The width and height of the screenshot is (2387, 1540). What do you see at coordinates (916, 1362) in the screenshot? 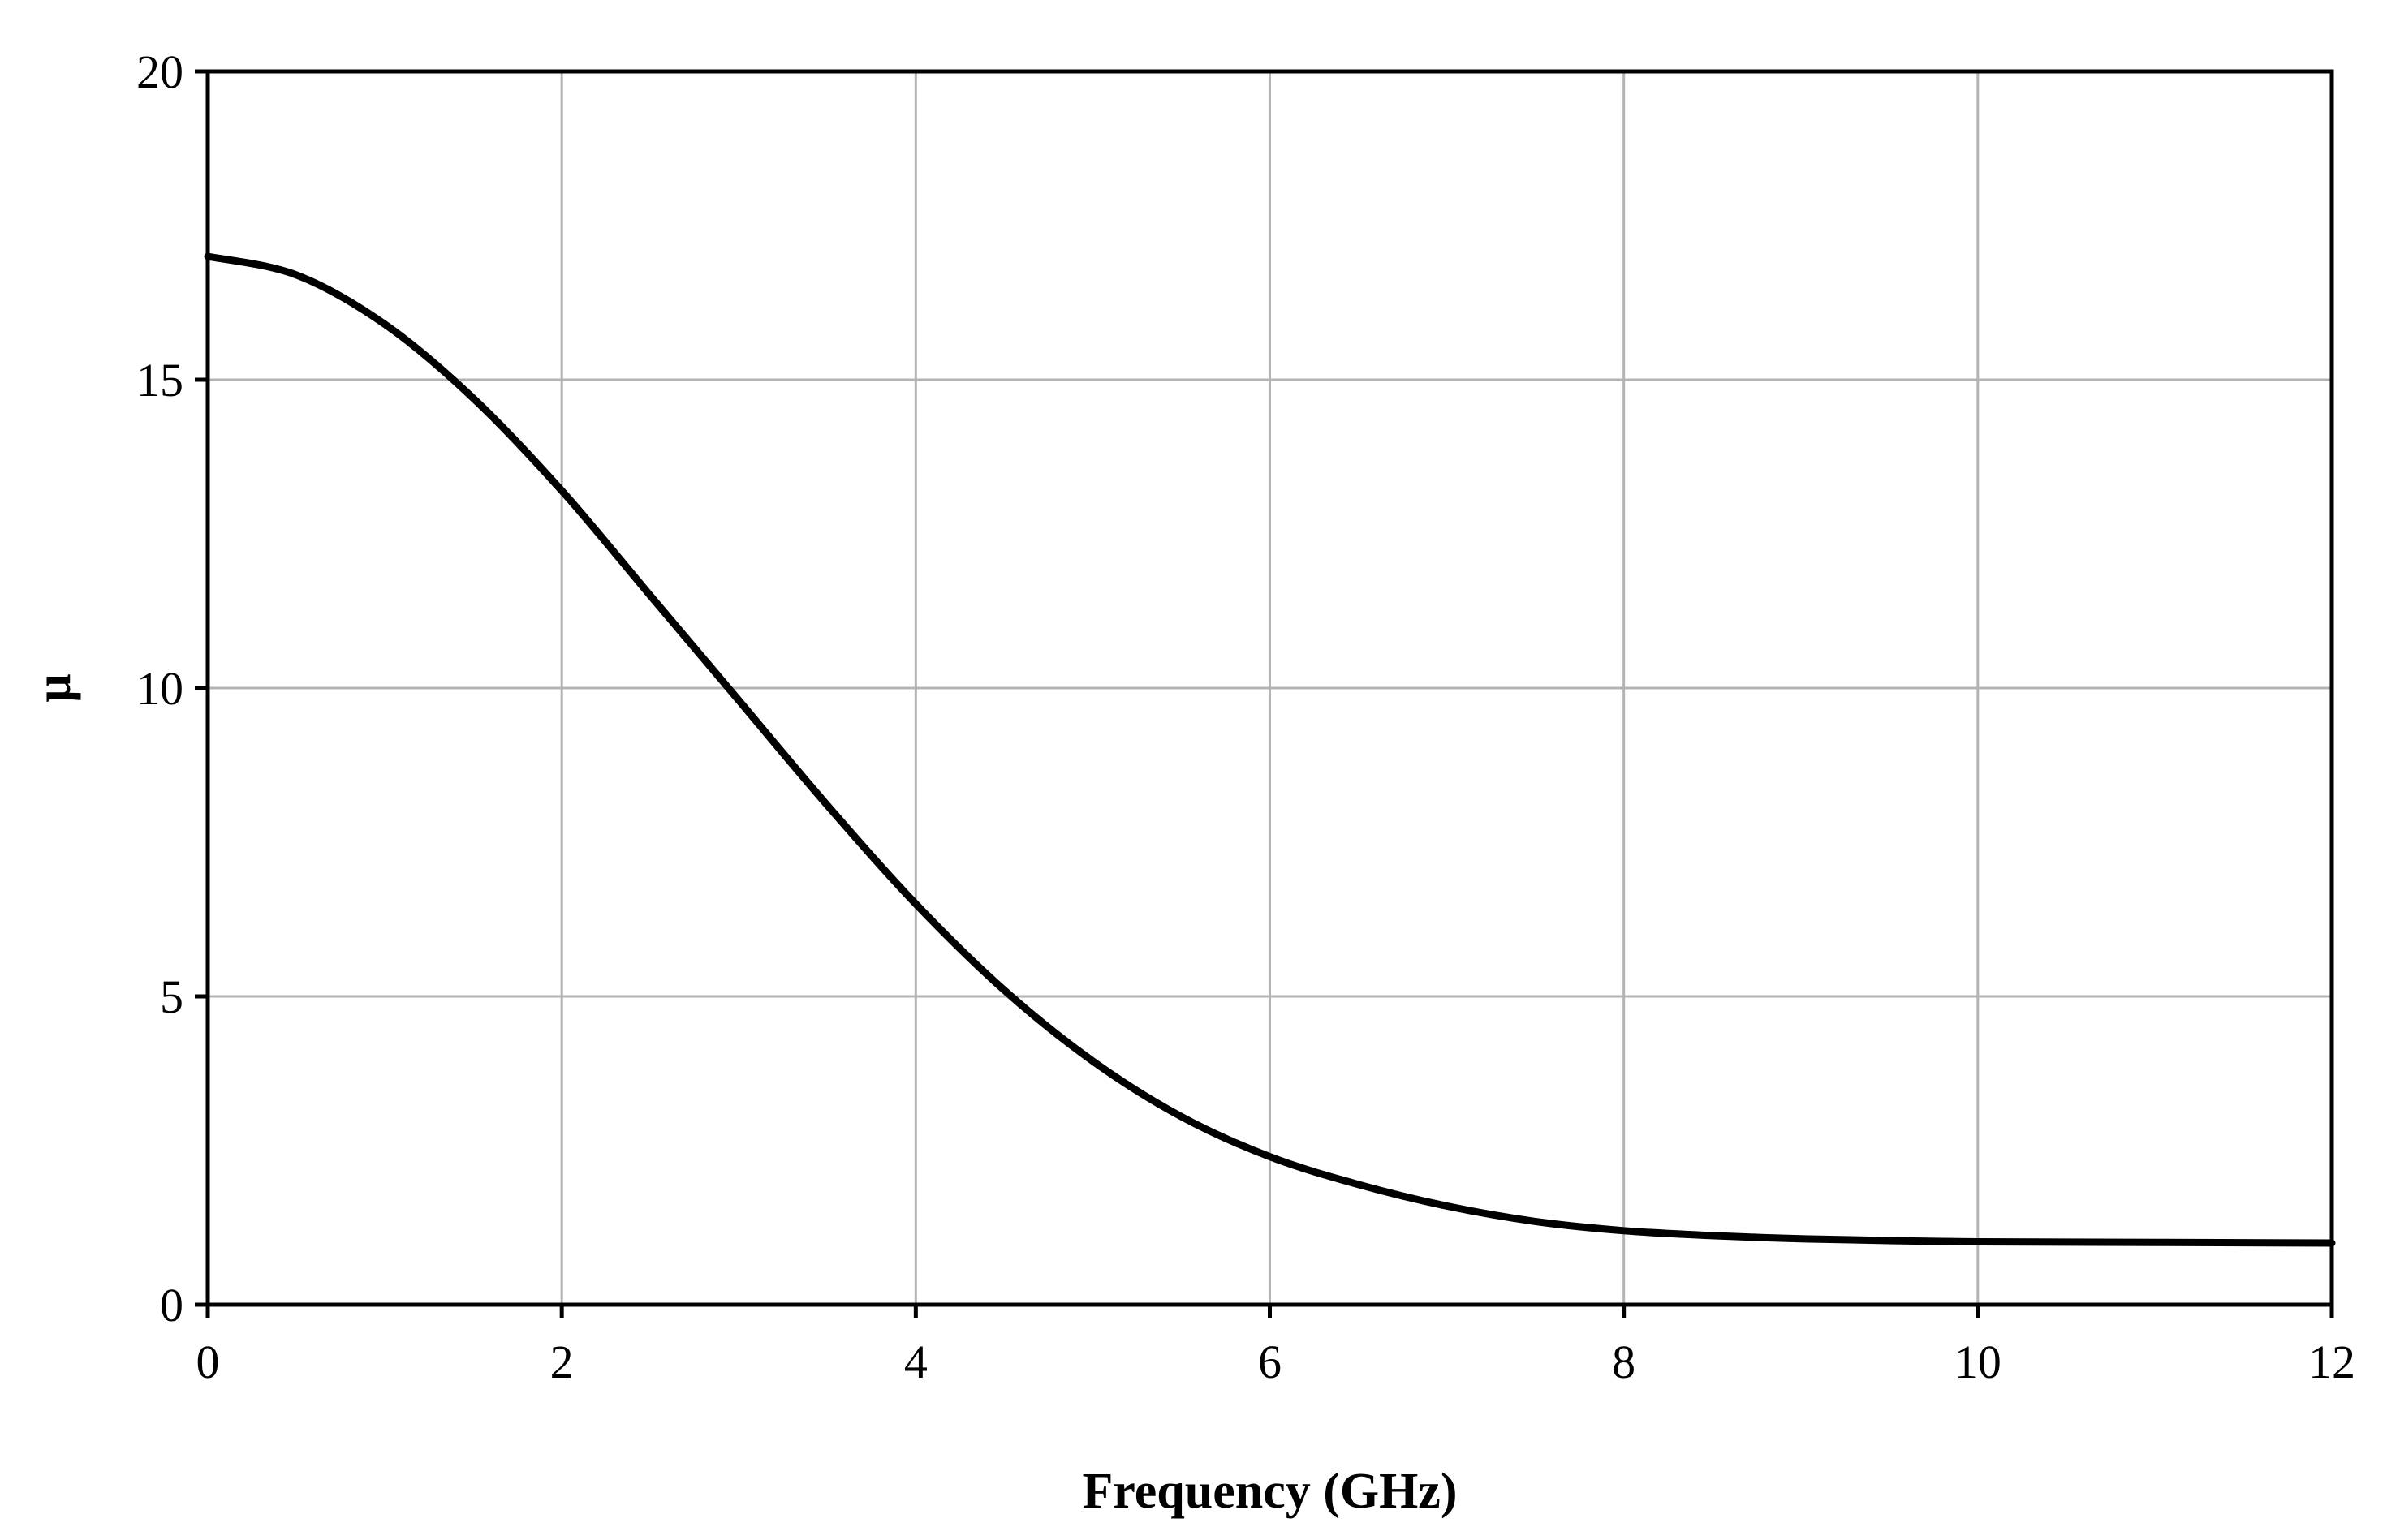
I see `x-tick-label: 4` at bounding box center [916, 1362].